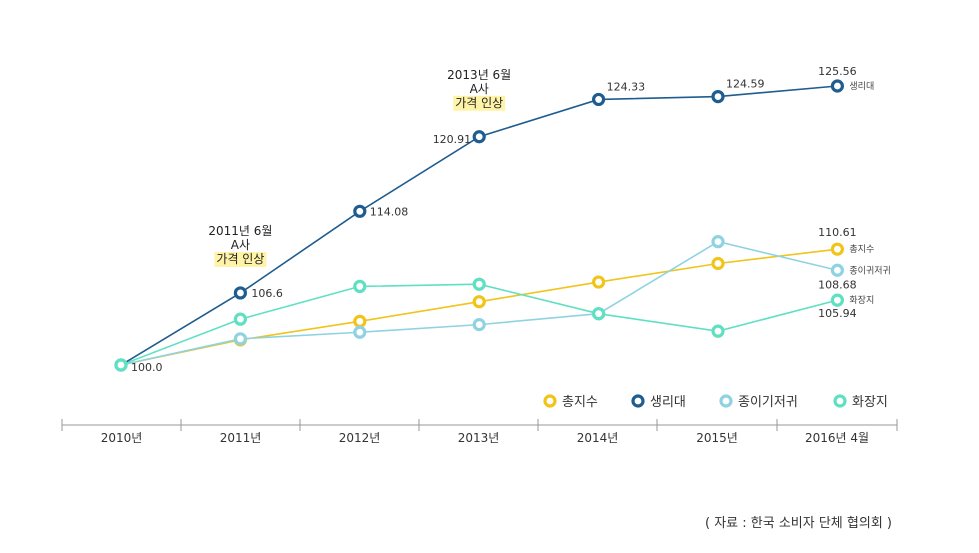  I want to click on data-label: 108.68, so click(837, 284).